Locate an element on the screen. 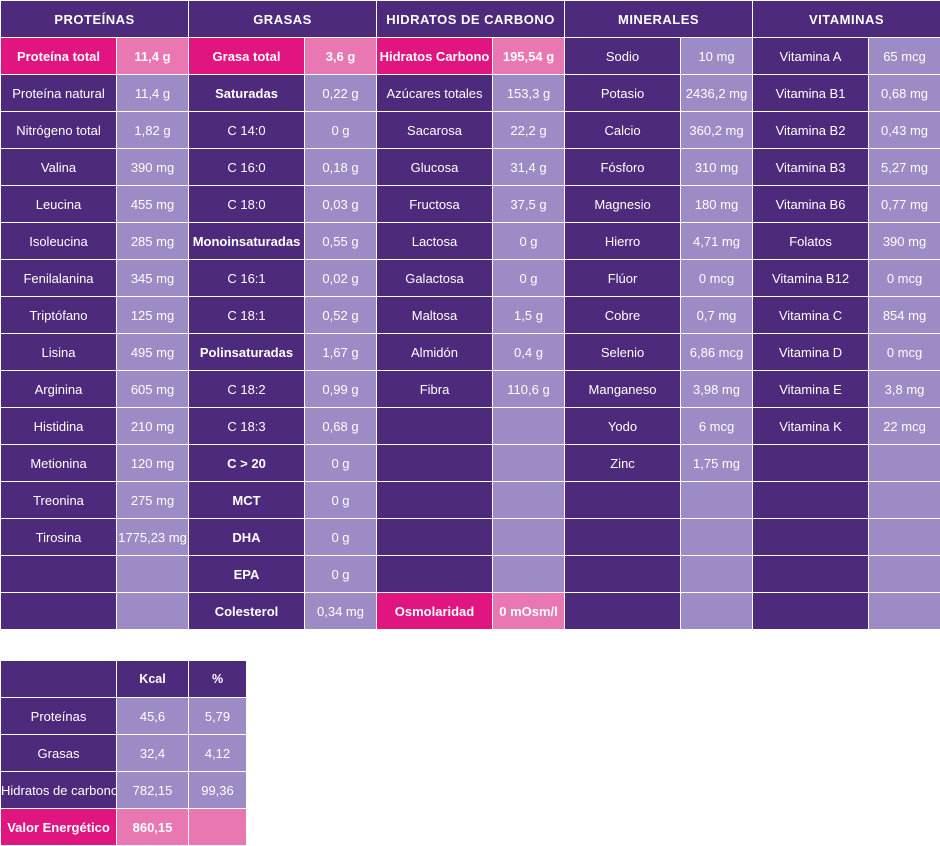 This screenshot has width=940, height=846. proteina-name-cell: Proteína total is located at coordinates (59, 56).